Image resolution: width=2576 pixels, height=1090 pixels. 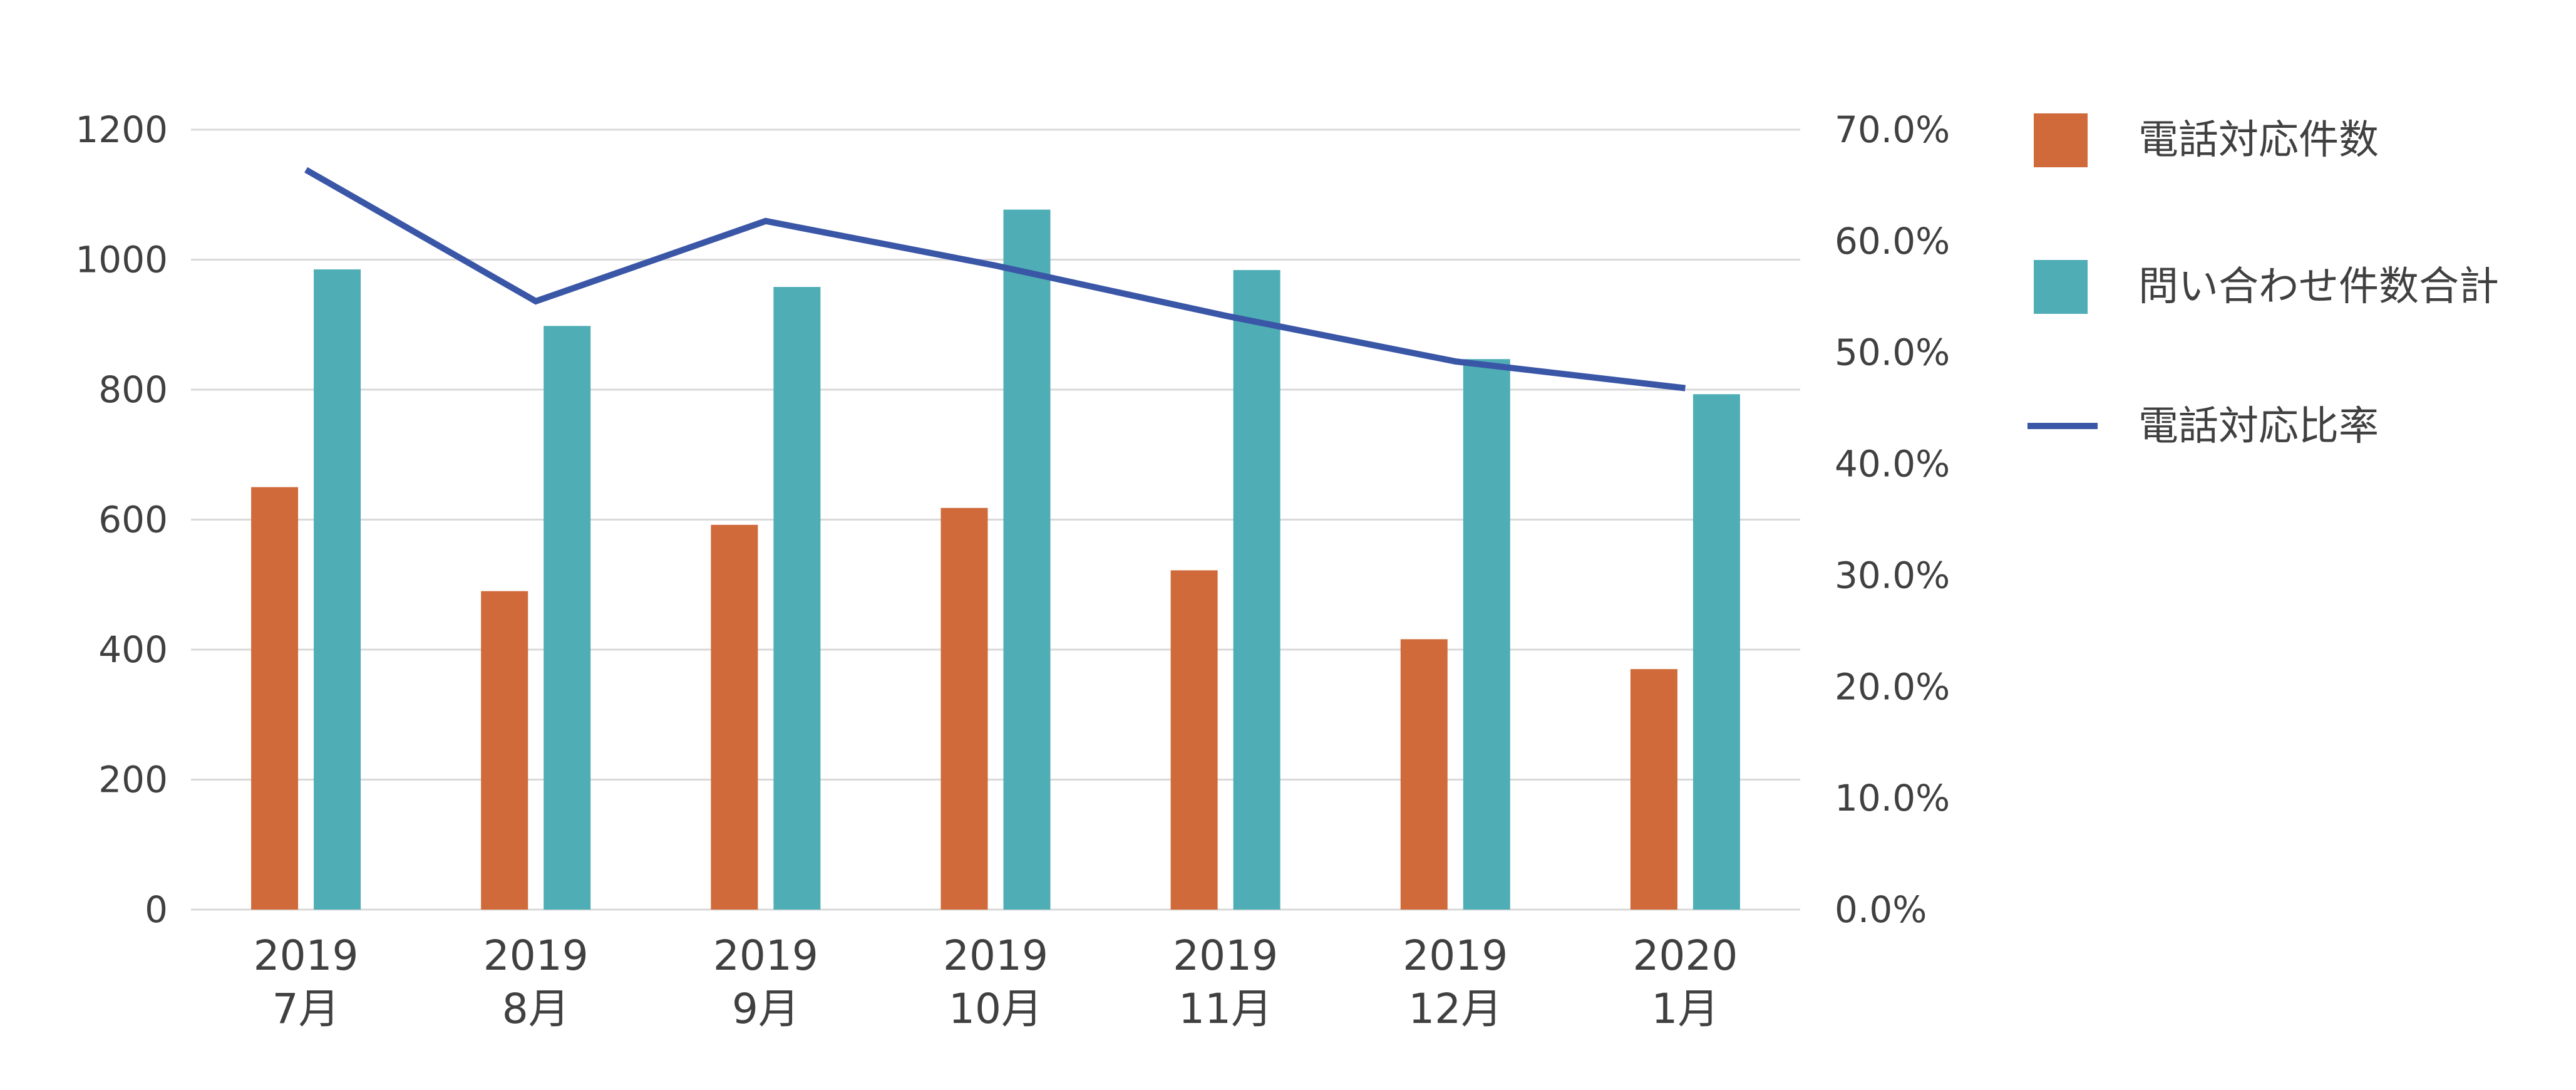 What do you see at coordinates (133, 389) in the screenshot?
I see `y-left-tick-label: 800` at bounding box center [133, 389].